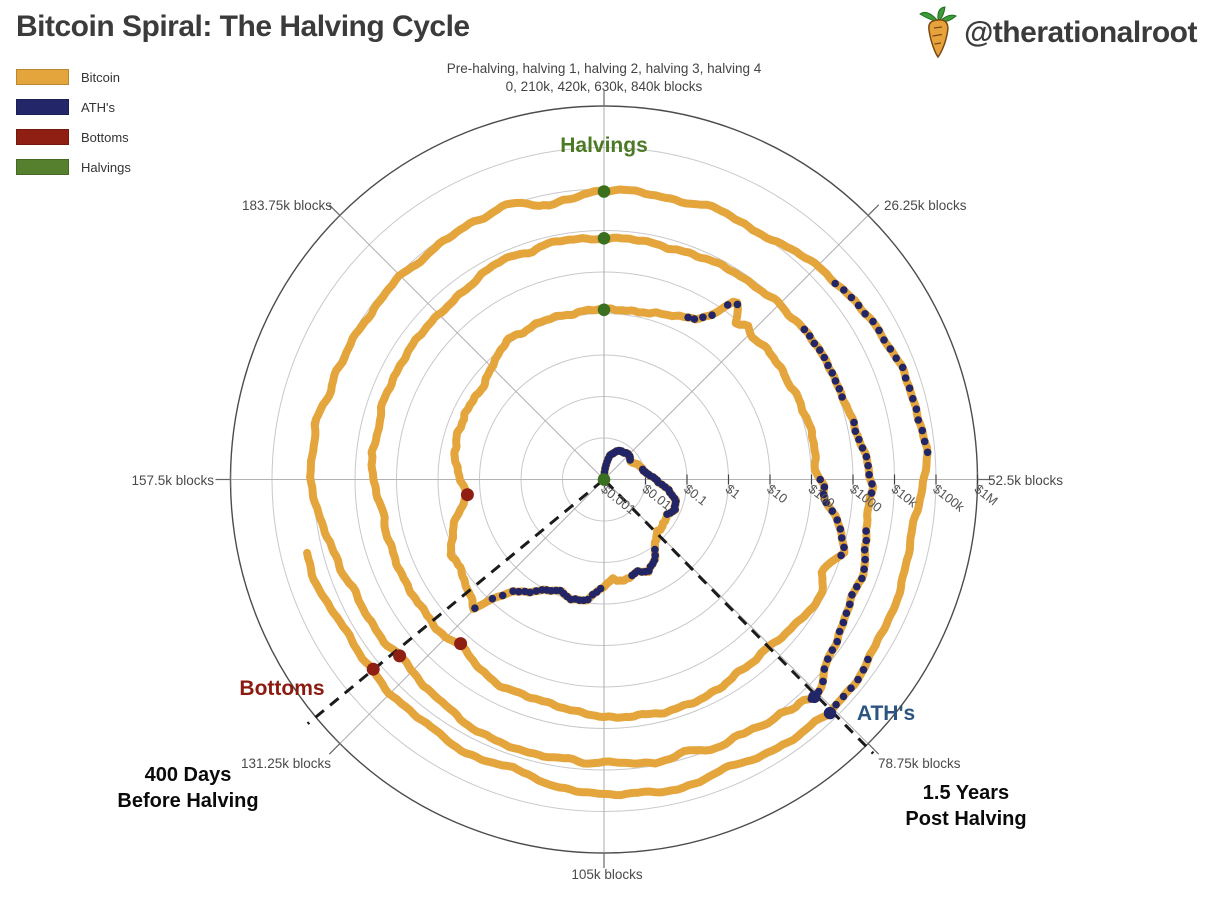 The width and height of the screenshot is (1211, 909). I want to click on author-handle: @therationalroot, so click(1057, 33).